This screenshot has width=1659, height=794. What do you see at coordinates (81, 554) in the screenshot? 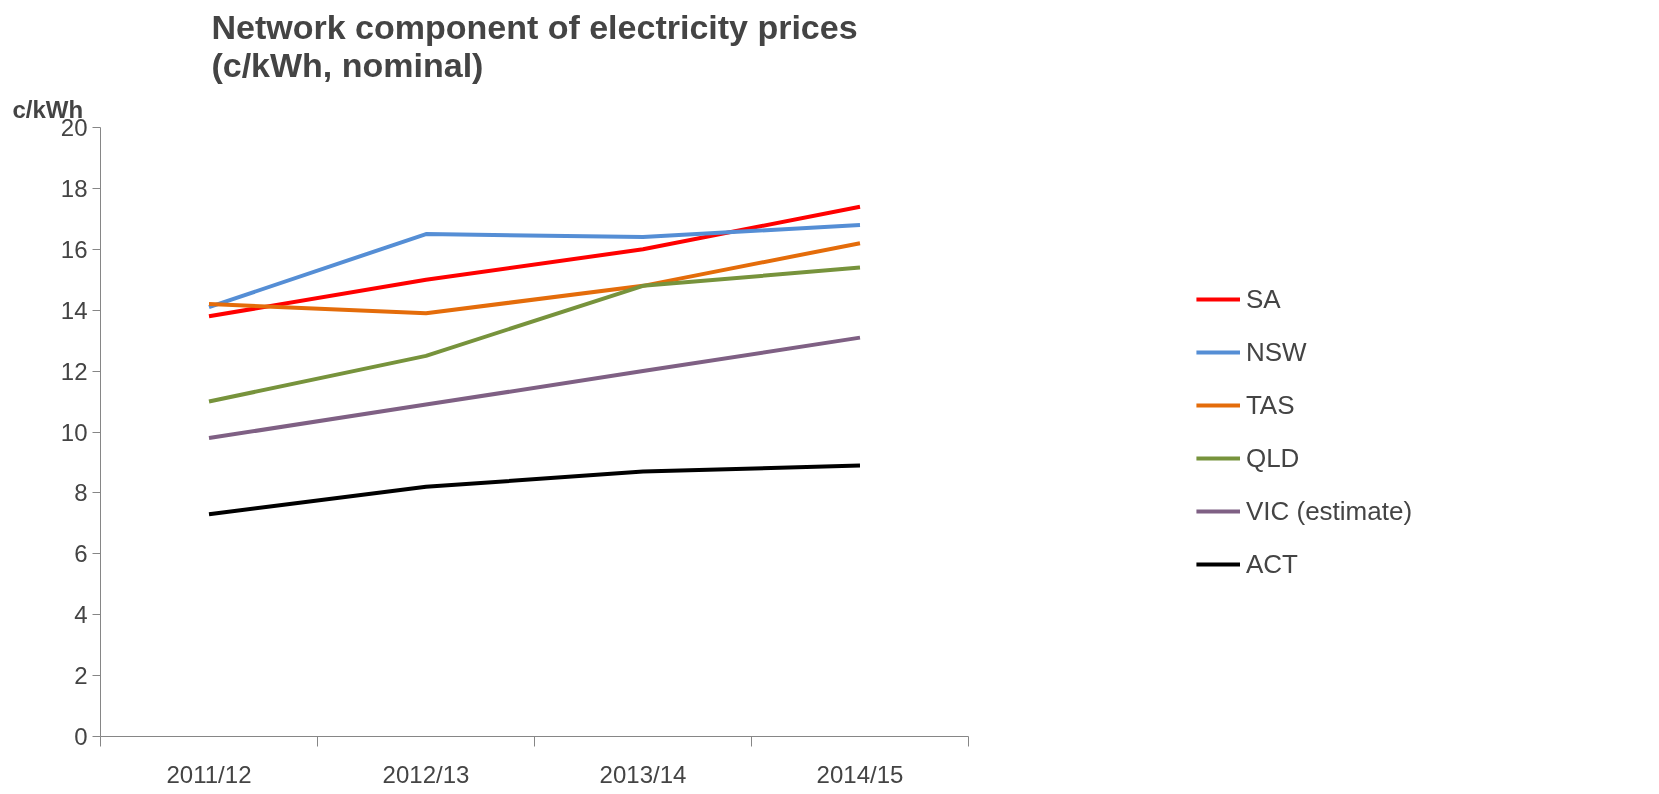
I see `y-tick-label: 6` at bounding box center [81, 554].